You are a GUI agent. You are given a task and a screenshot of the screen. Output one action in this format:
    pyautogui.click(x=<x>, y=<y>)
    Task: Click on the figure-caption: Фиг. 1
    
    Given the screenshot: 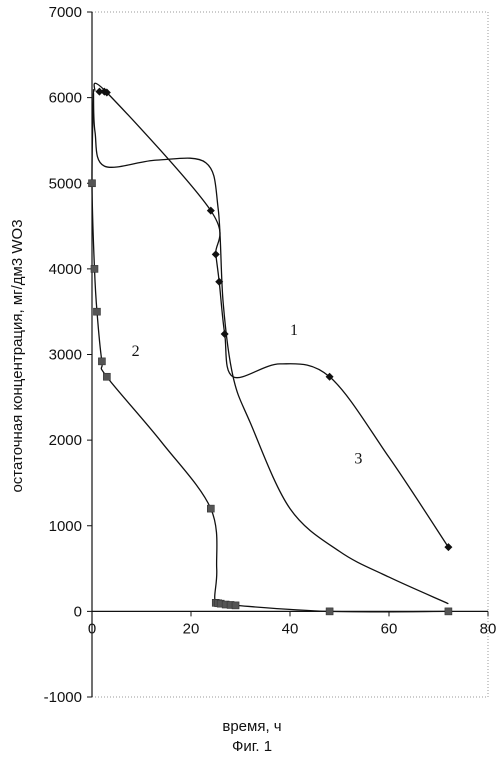 What is the action you would take?
    pyautogui.click(x=252, y=746)
    